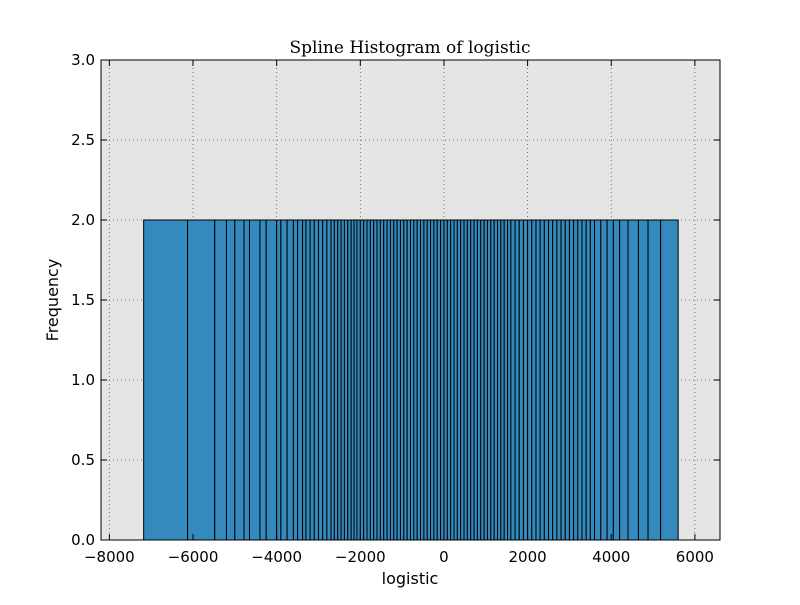 Image resolution: width=800 pixels, height=605 pixels. Describe the element at coordinates (83, 460) in the screenshot. I see `y-tick-label: 0.5` at that location.